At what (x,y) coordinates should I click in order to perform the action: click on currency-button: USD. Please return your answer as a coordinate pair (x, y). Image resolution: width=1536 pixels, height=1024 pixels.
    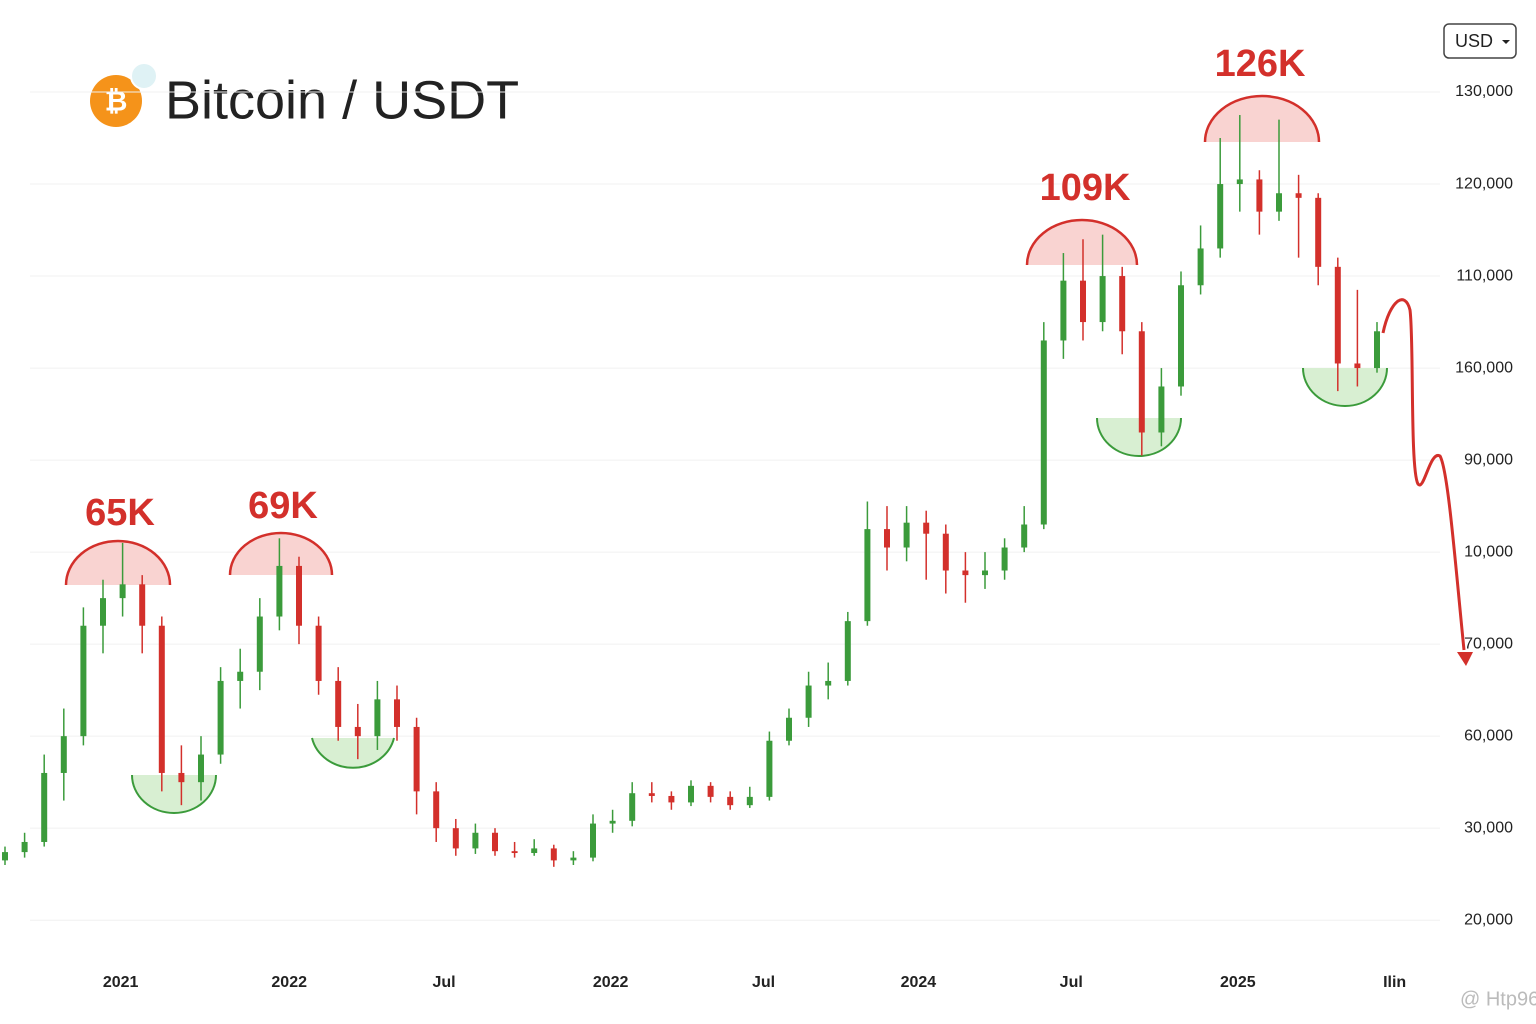
    Looking at the image, I should click on (1480, 41).